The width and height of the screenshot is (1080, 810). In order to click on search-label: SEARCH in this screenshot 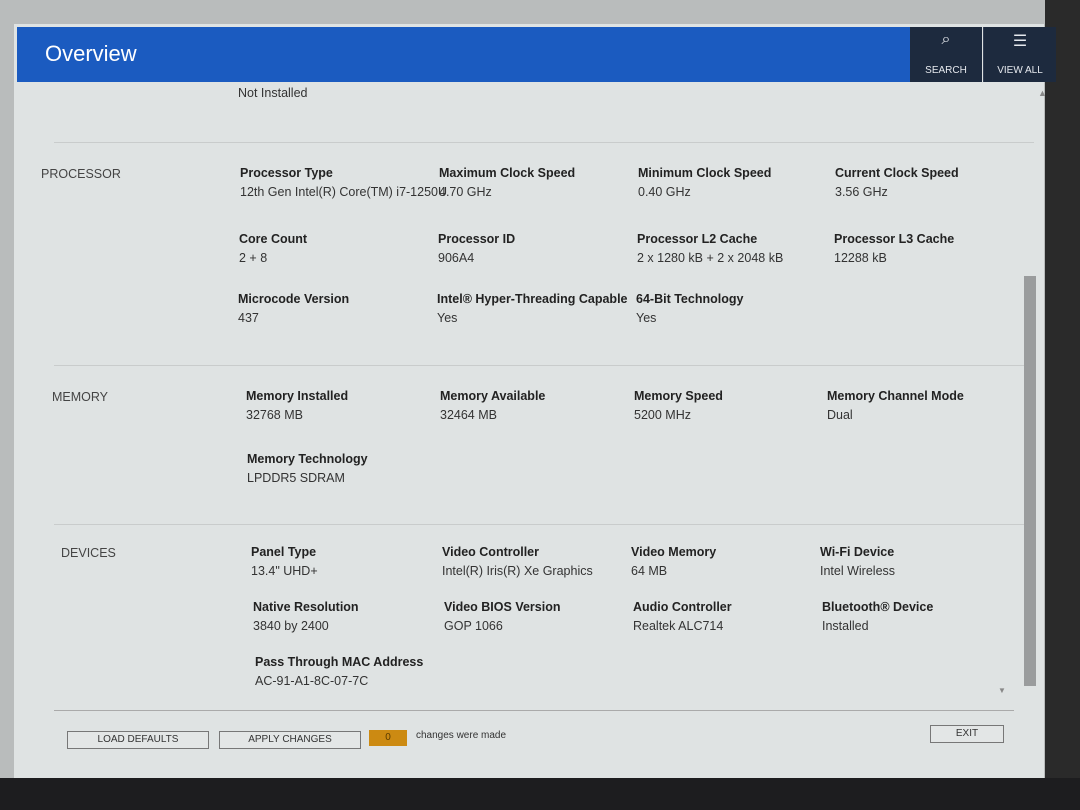, I will do `click(946, 70)`.